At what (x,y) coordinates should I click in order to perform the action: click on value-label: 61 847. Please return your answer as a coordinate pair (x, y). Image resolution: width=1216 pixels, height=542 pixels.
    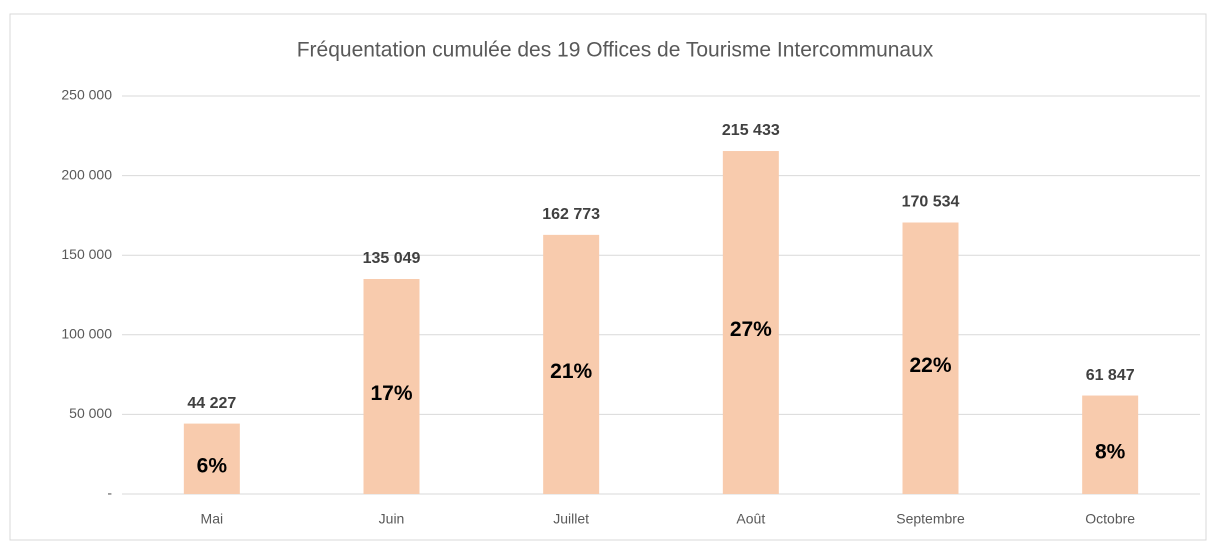
    Looking at the image, I should click on (1110, 375).